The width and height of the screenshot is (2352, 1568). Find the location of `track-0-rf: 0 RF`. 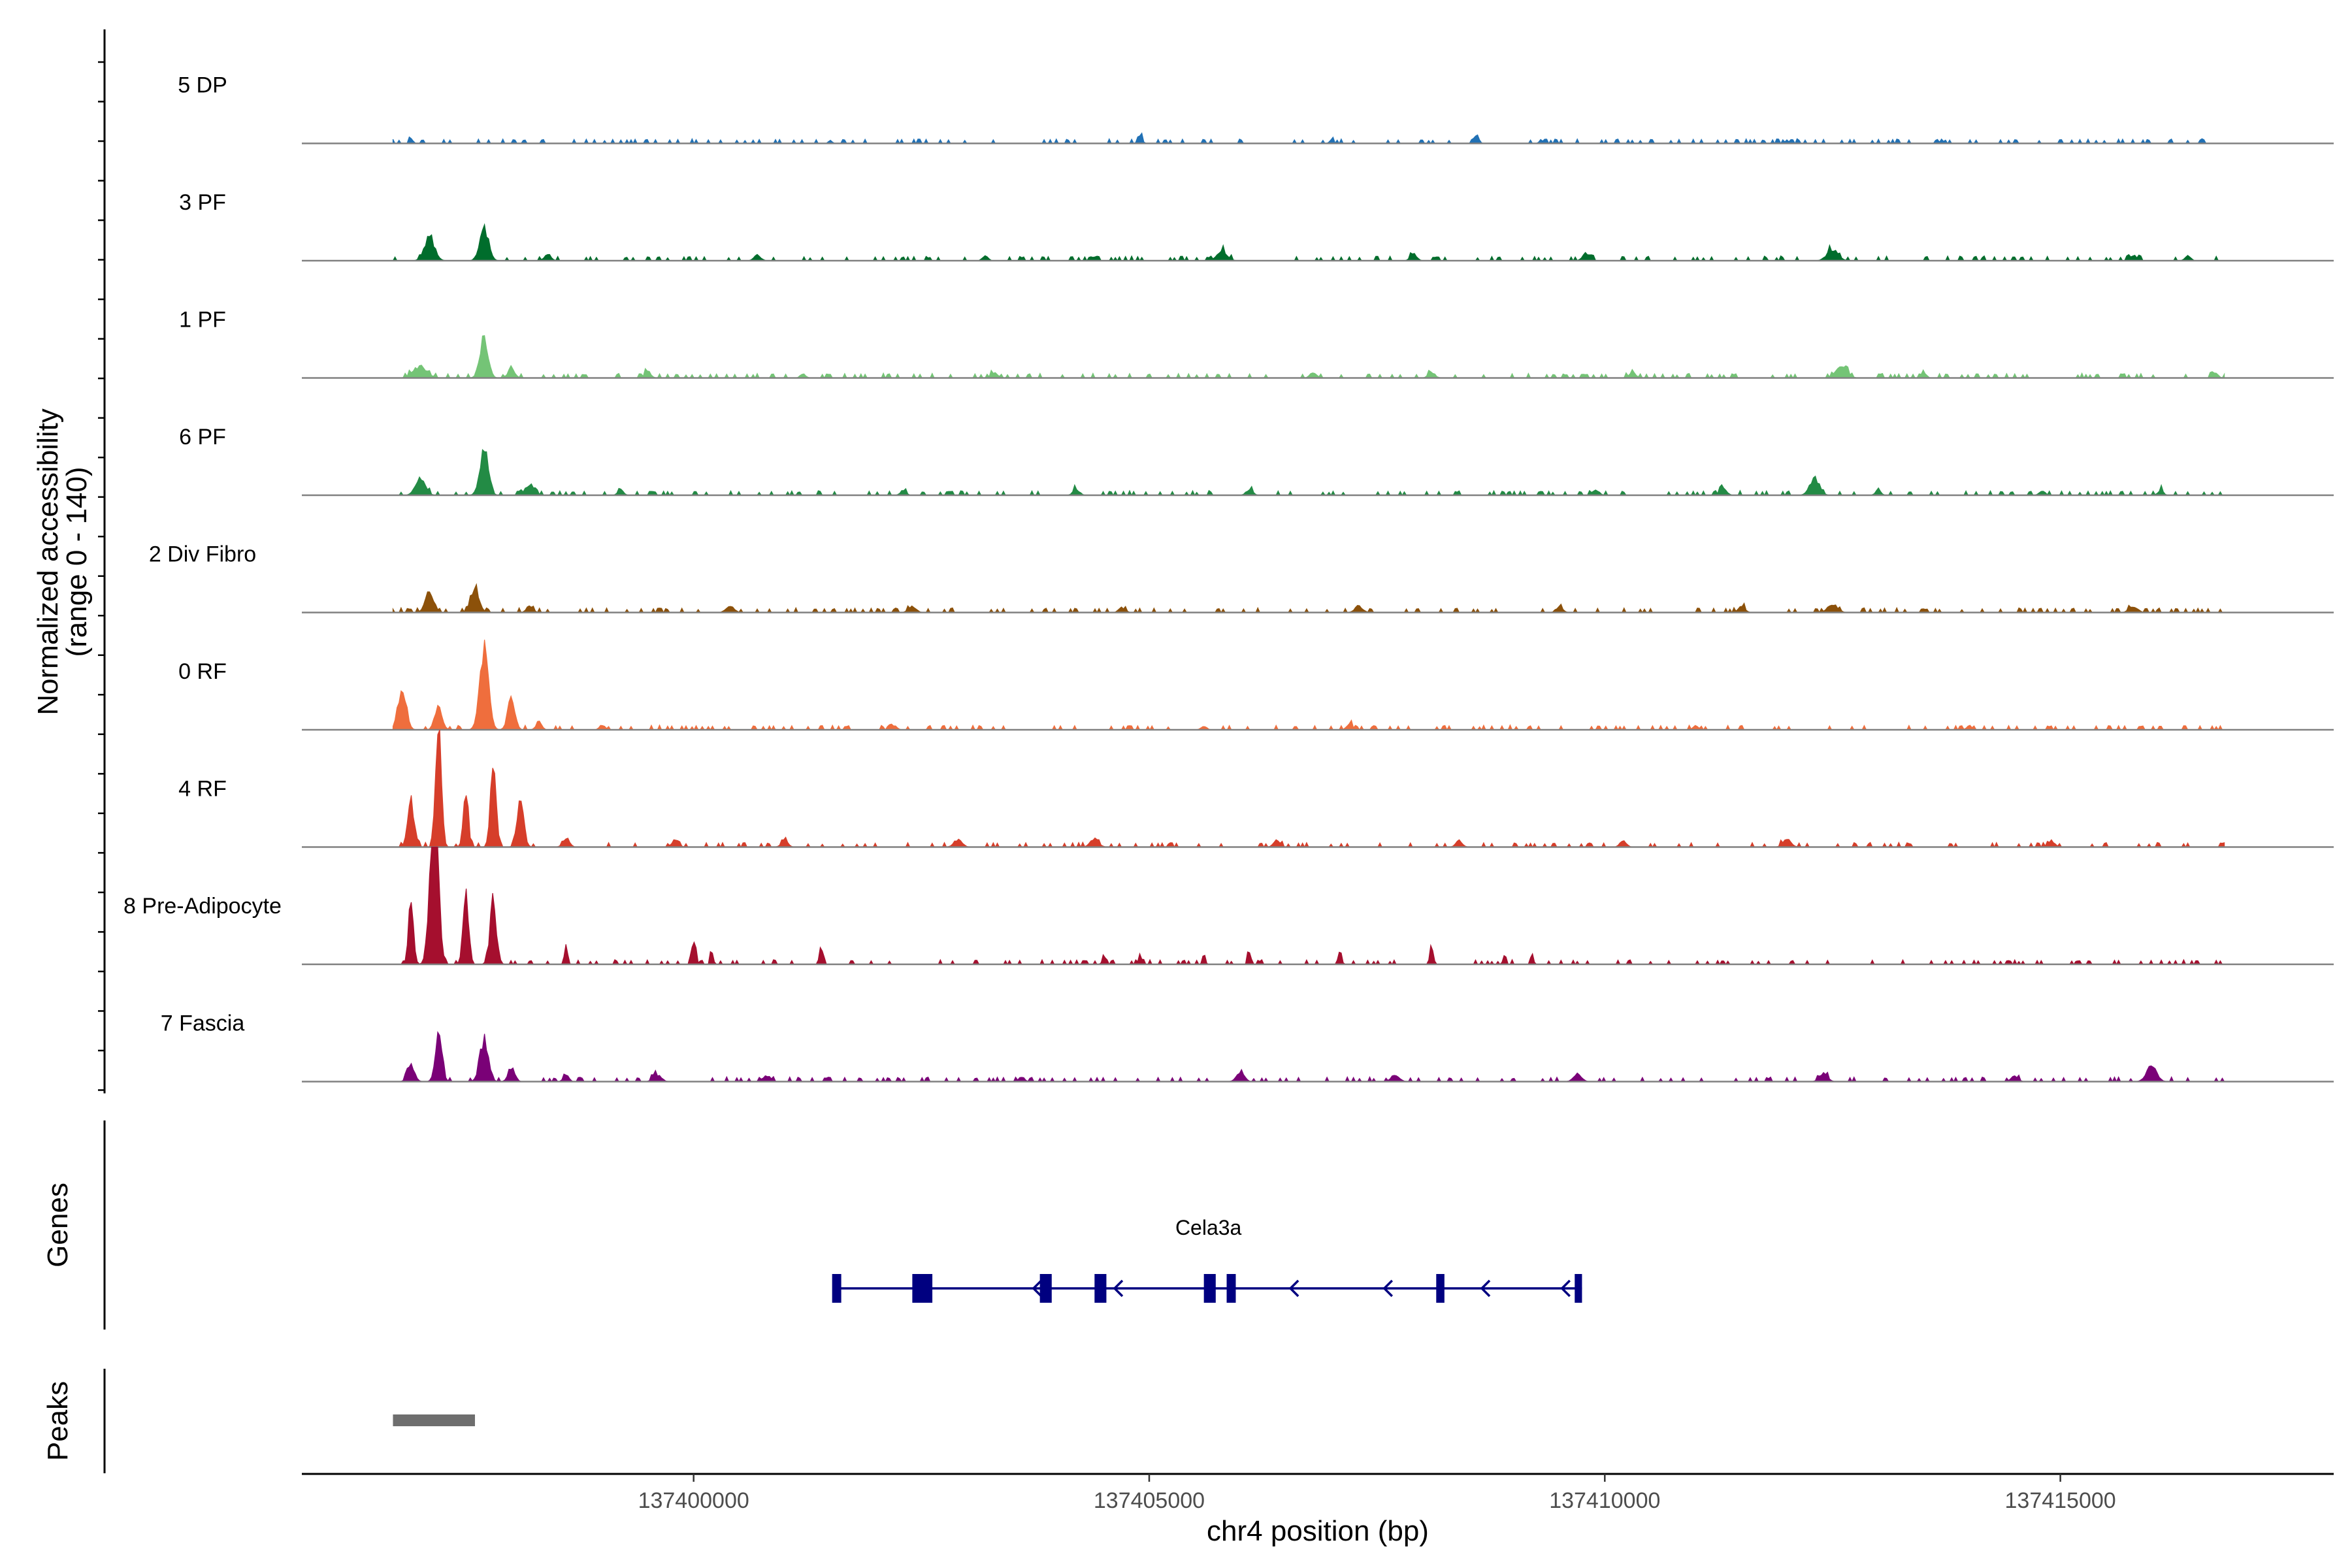

track-0-rf: 0 RF is located at coordinates (1256, 685).